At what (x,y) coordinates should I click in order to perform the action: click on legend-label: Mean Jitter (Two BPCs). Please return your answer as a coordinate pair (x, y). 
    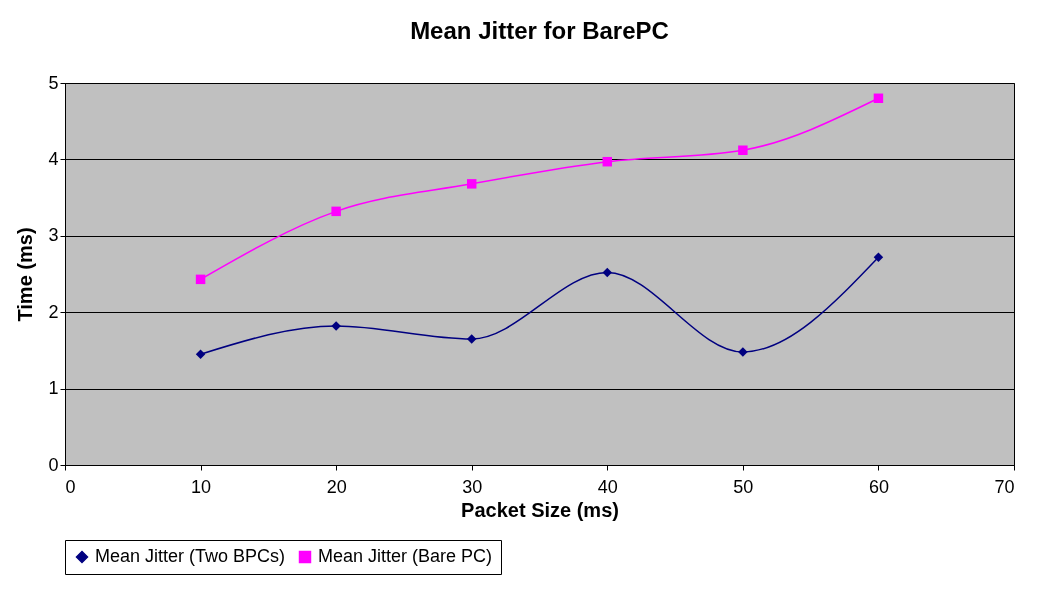
    Looking at the image, I should click on (190, 556).